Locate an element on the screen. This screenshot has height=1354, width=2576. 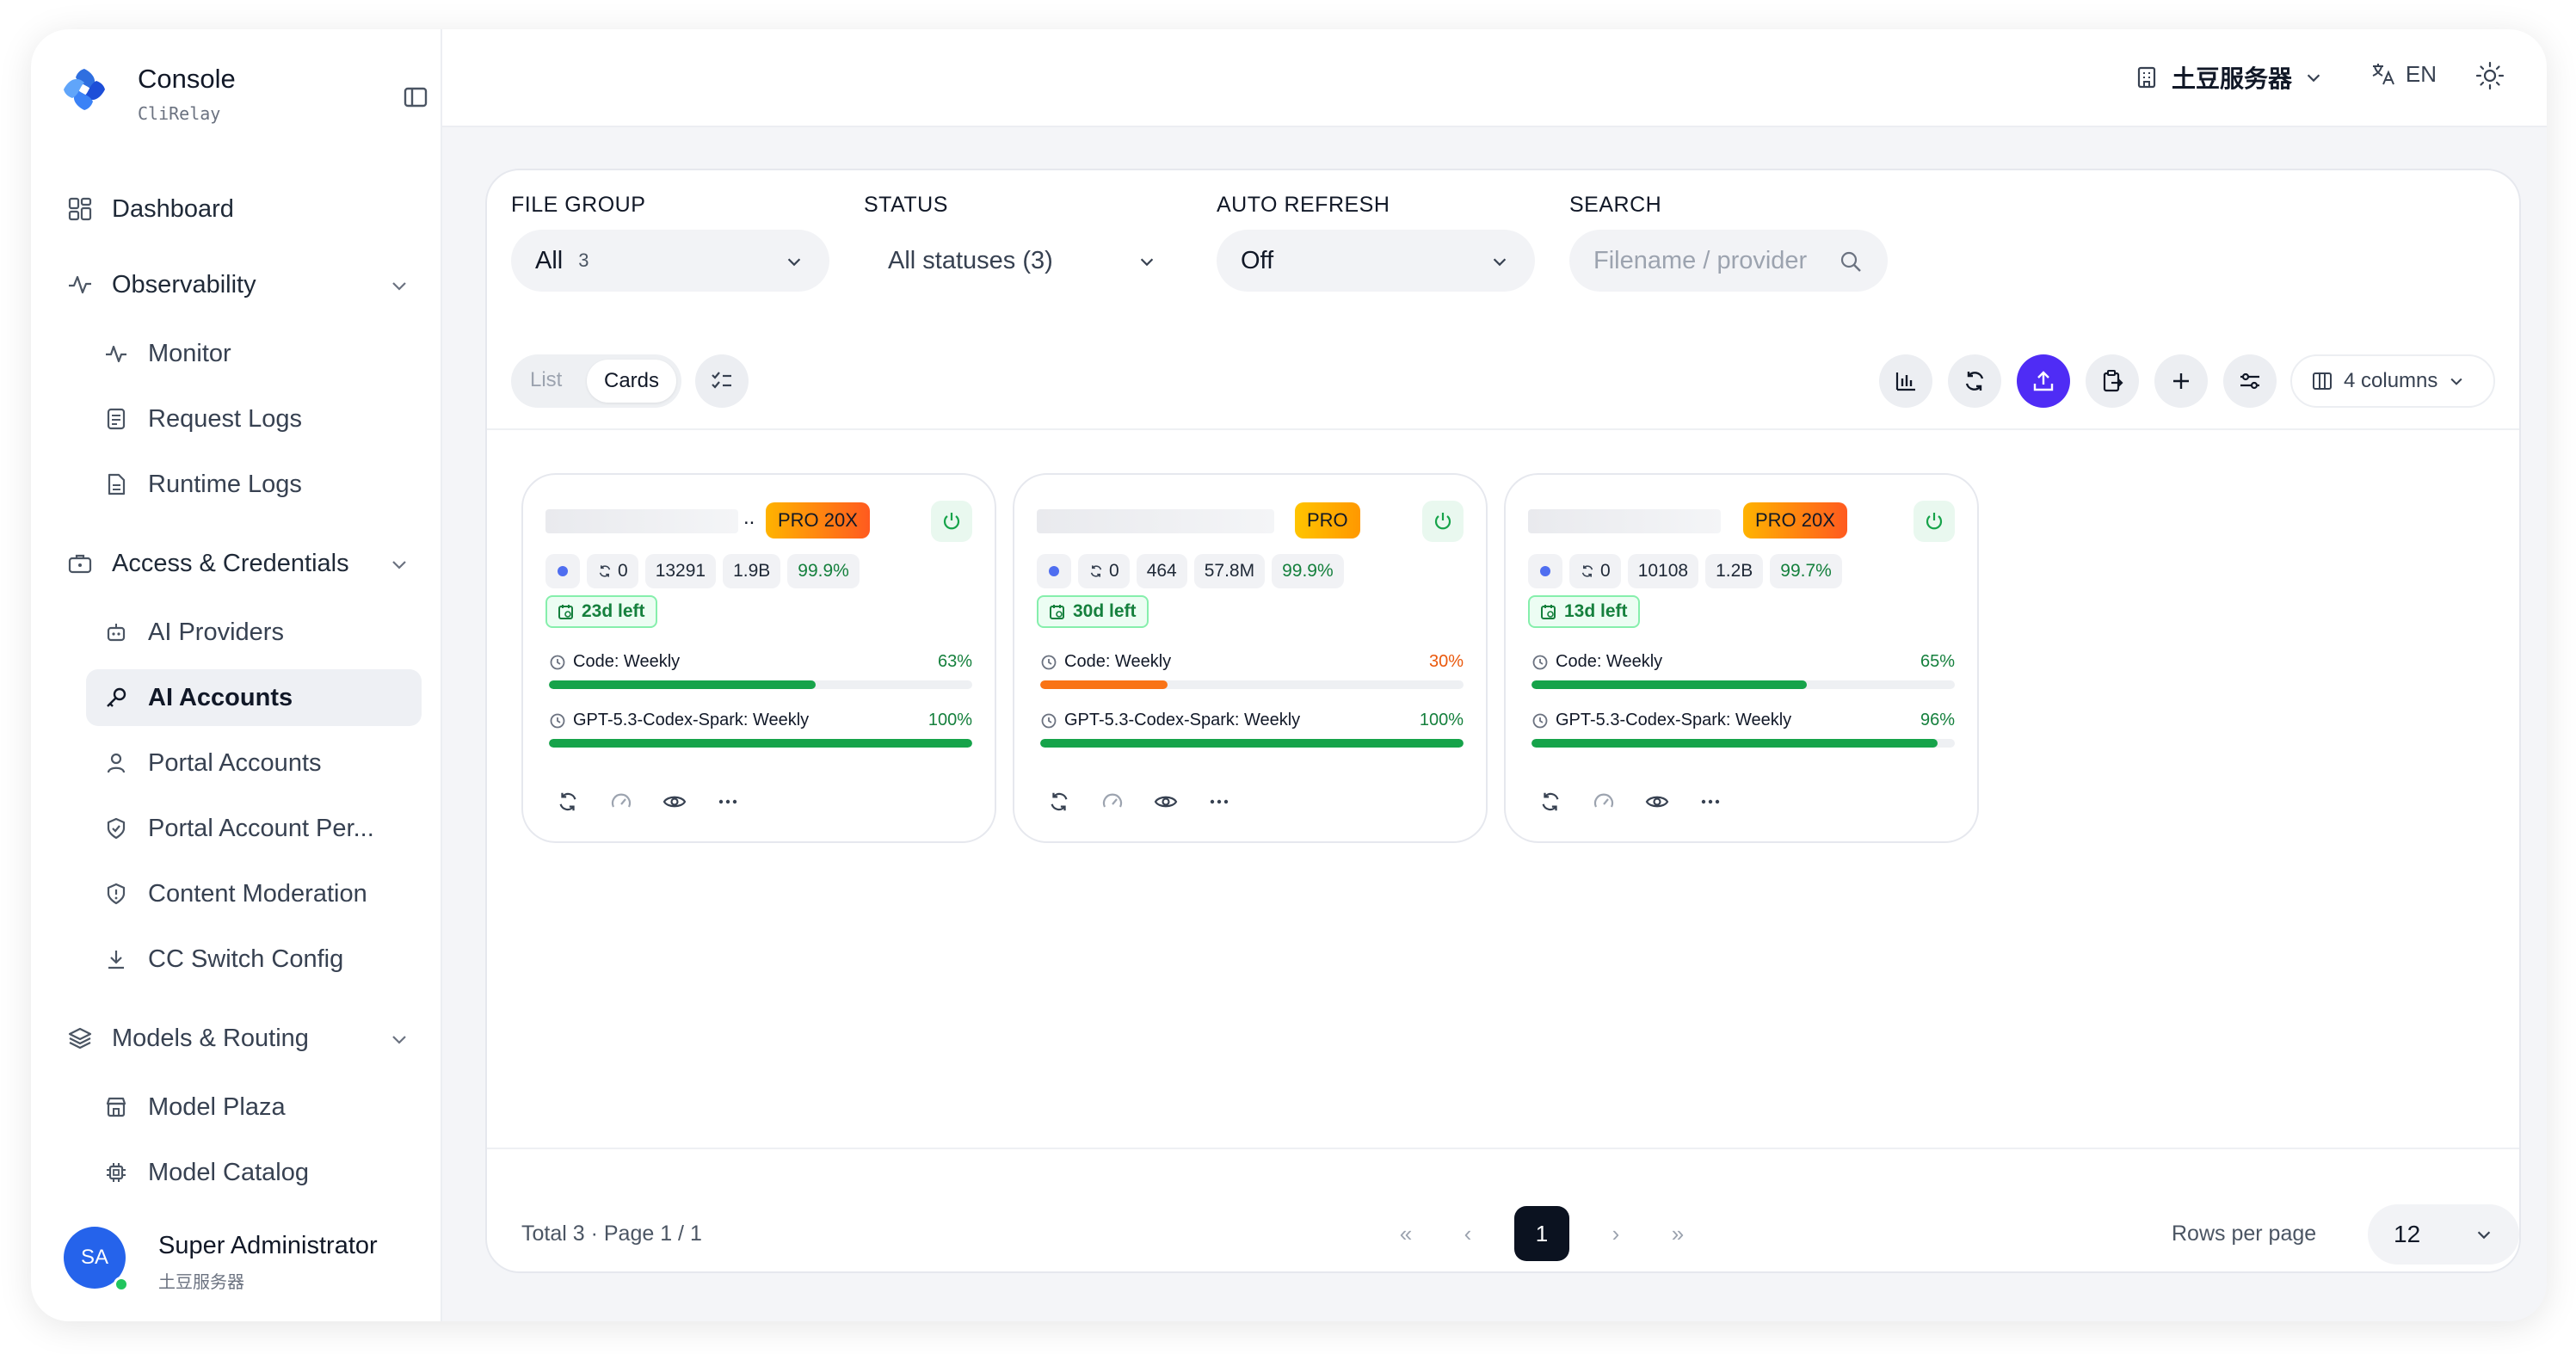
sidebar-group-access: Access & Credentials is located at coordinates (244, 563).